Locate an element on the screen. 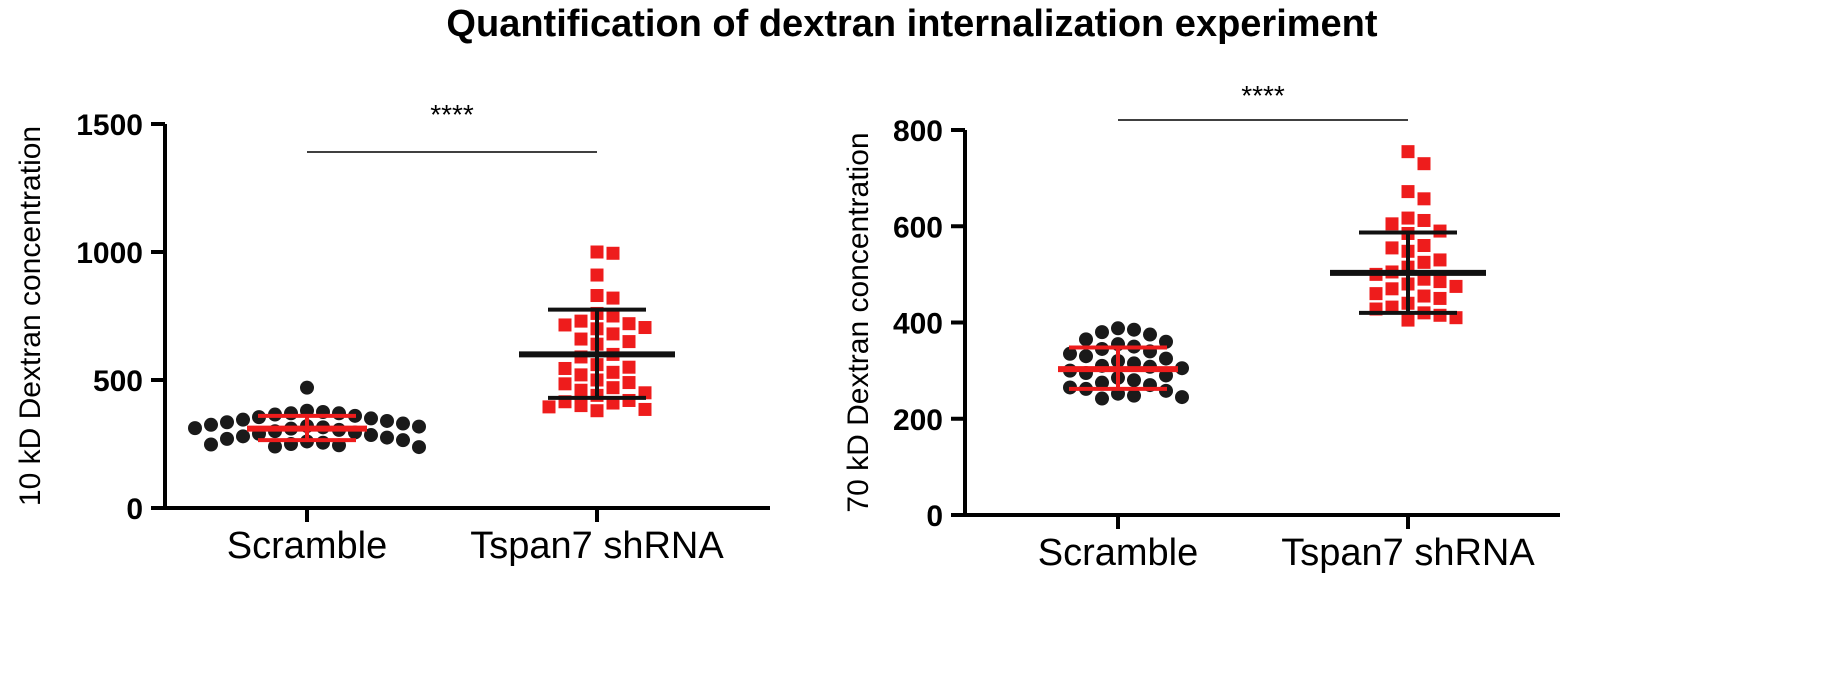 This screenshot has width=1824, height=673. y-tick-label: 600 is located at coordinates (918, 227).